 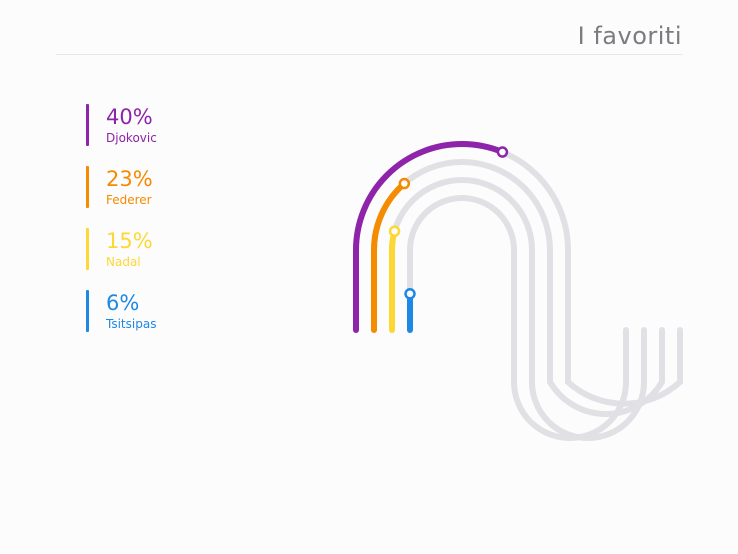 I want to click on legend-percent: 6%, so click(x=123, y=303).